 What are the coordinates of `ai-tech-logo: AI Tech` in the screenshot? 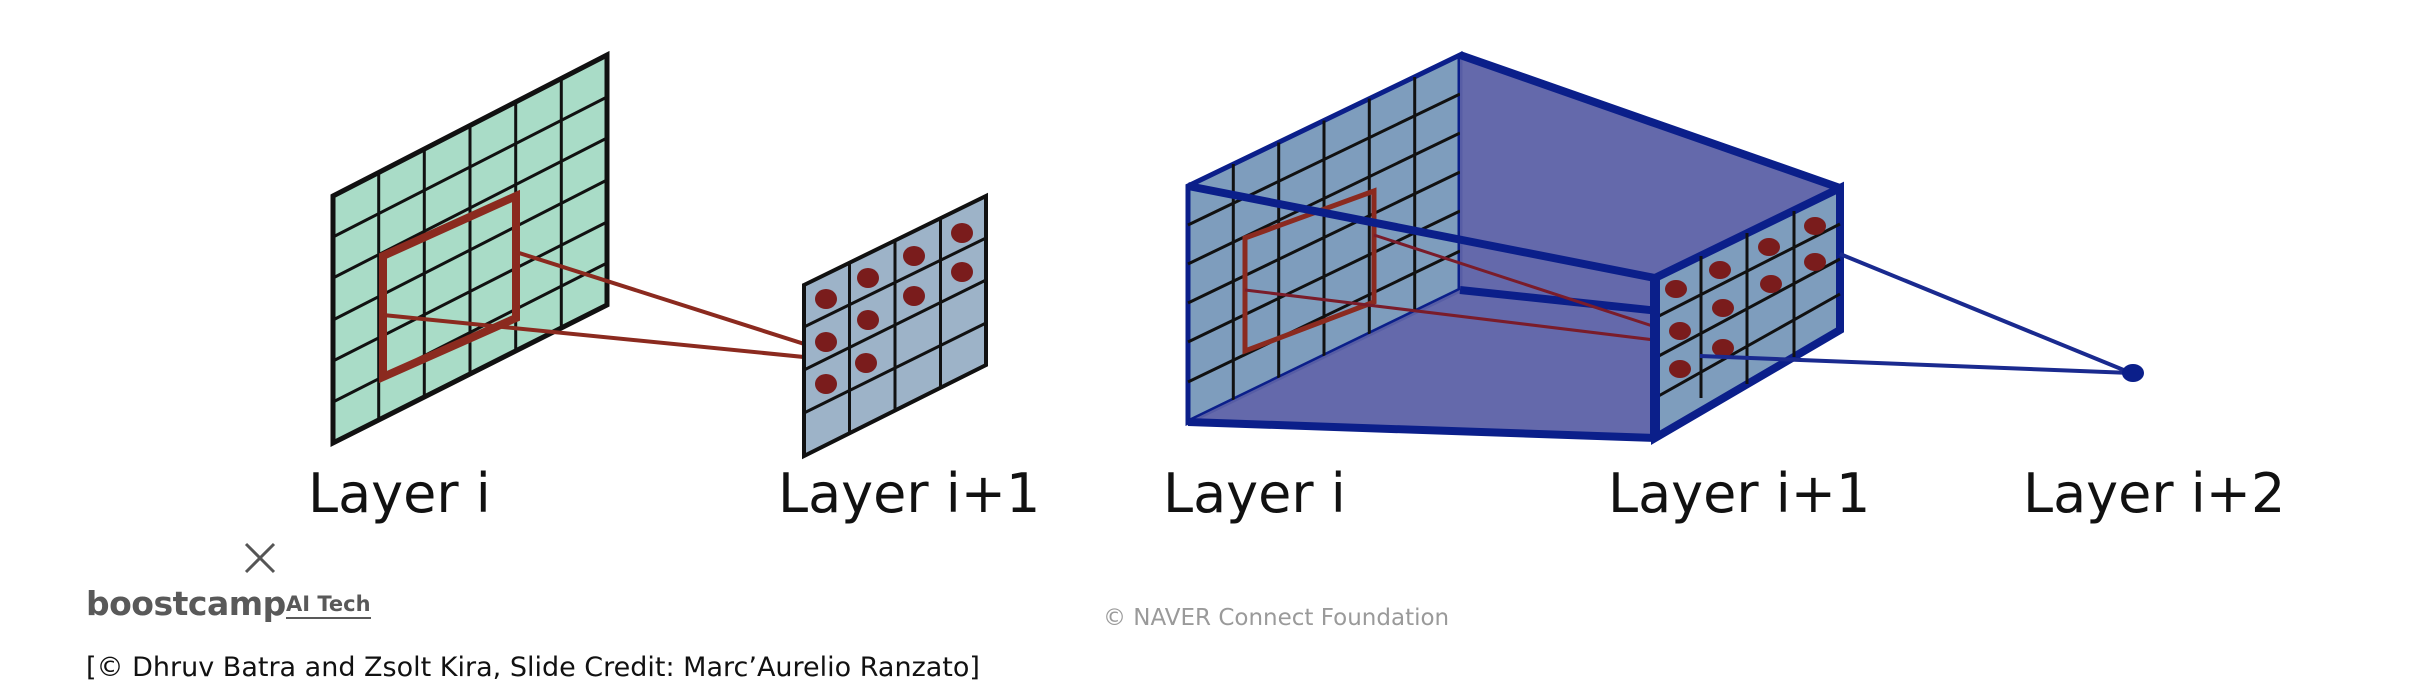 It's located at (328, 605).